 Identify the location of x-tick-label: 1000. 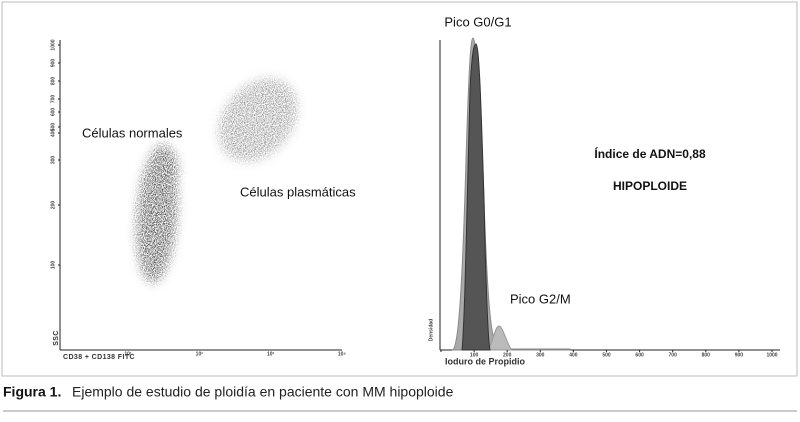
(771, 355).